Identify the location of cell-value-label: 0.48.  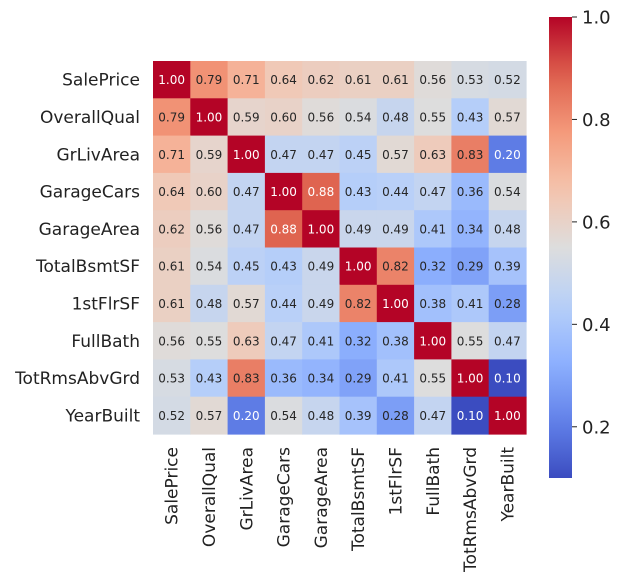
(320, 416).